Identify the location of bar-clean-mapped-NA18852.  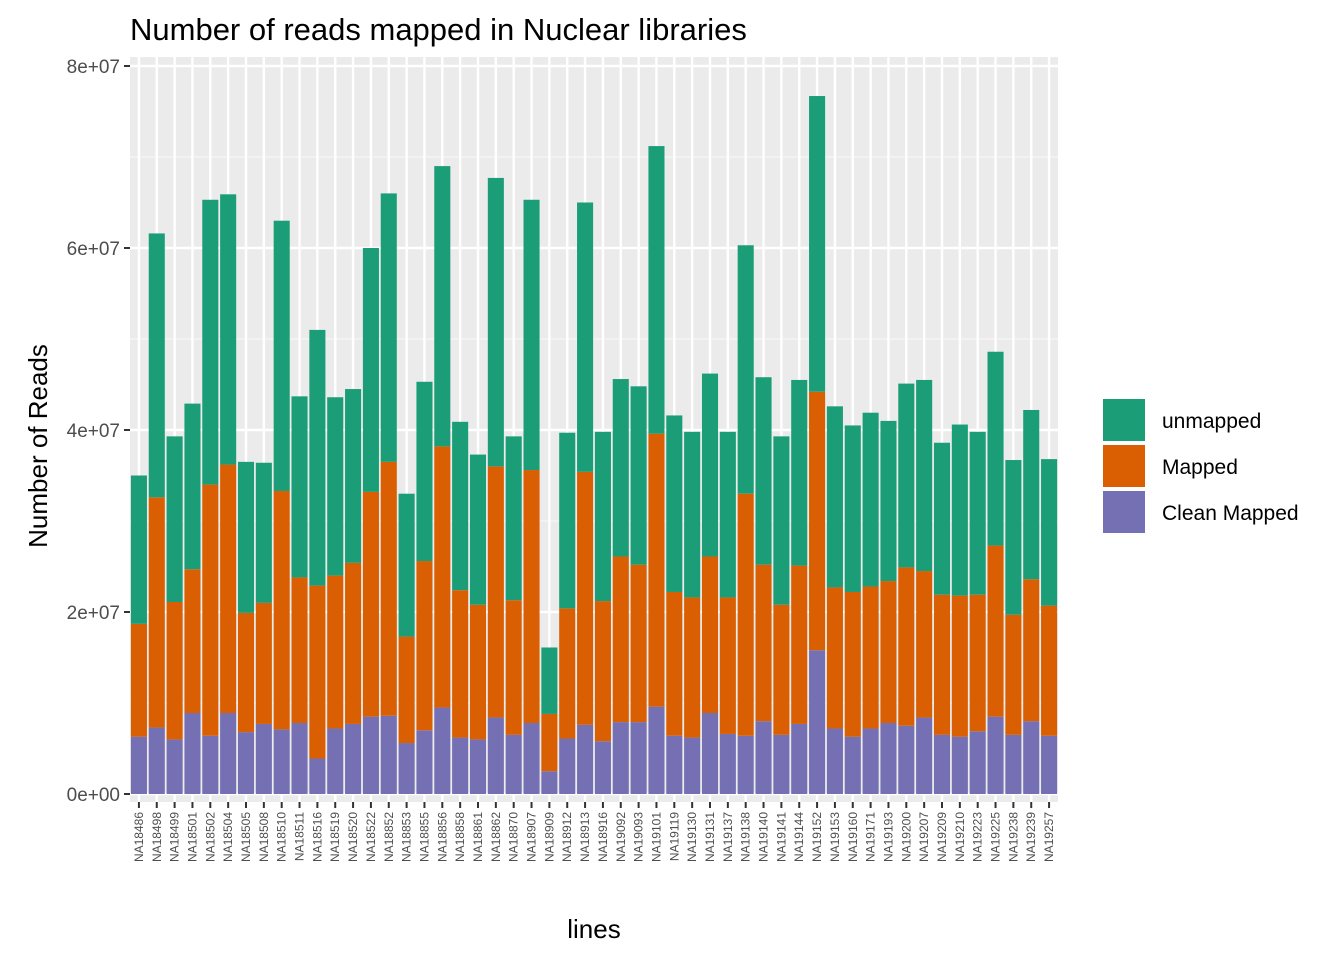
(388, 754).